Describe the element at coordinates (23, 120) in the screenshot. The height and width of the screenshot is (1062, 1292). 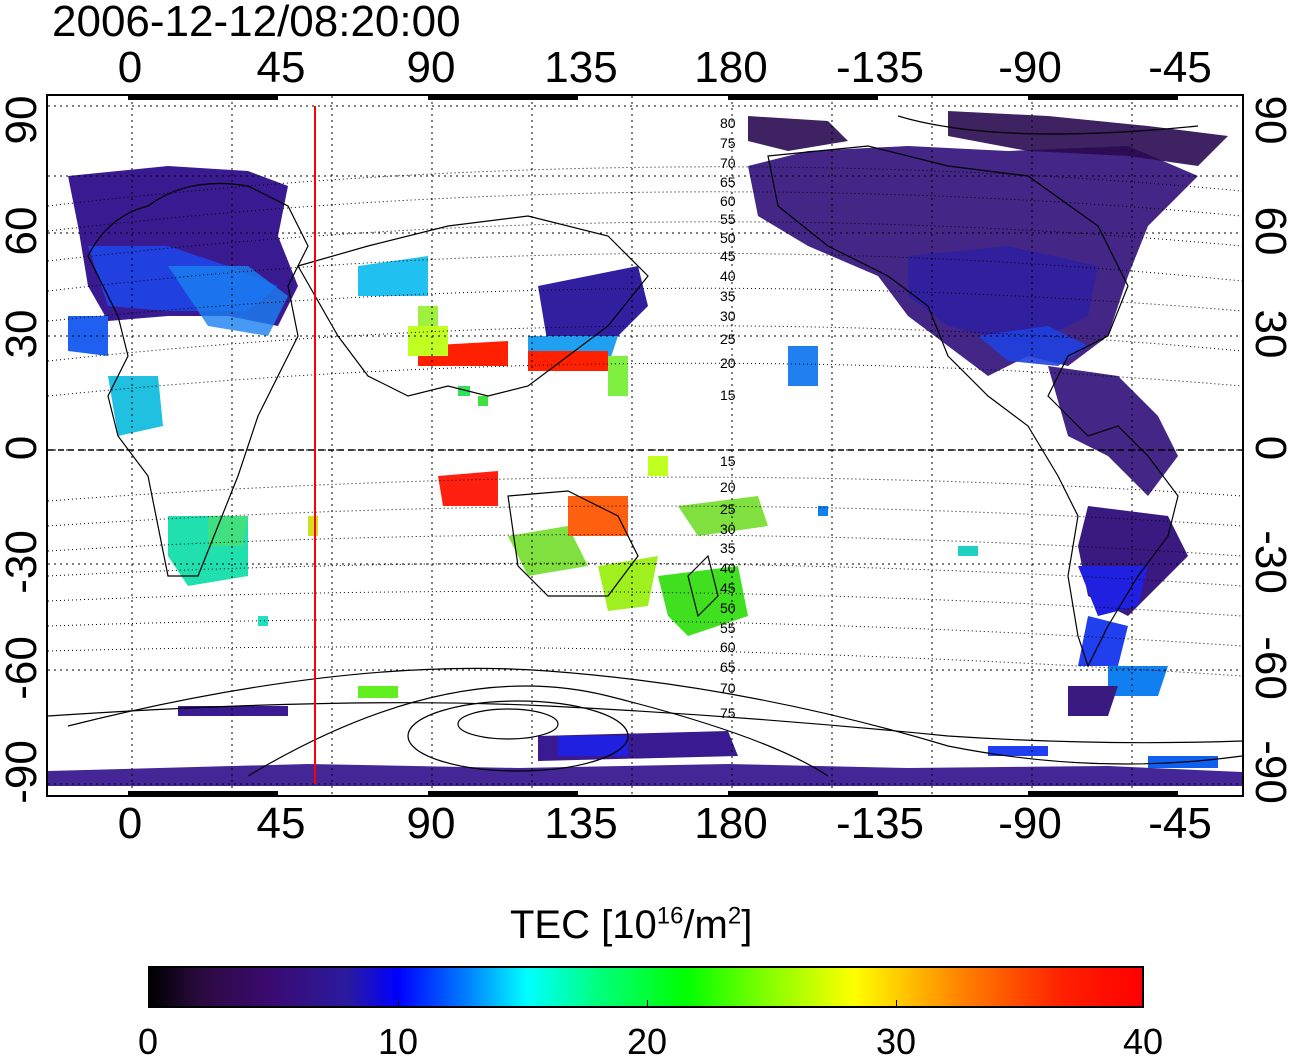
I see `left-lat-label: 90` at that location.